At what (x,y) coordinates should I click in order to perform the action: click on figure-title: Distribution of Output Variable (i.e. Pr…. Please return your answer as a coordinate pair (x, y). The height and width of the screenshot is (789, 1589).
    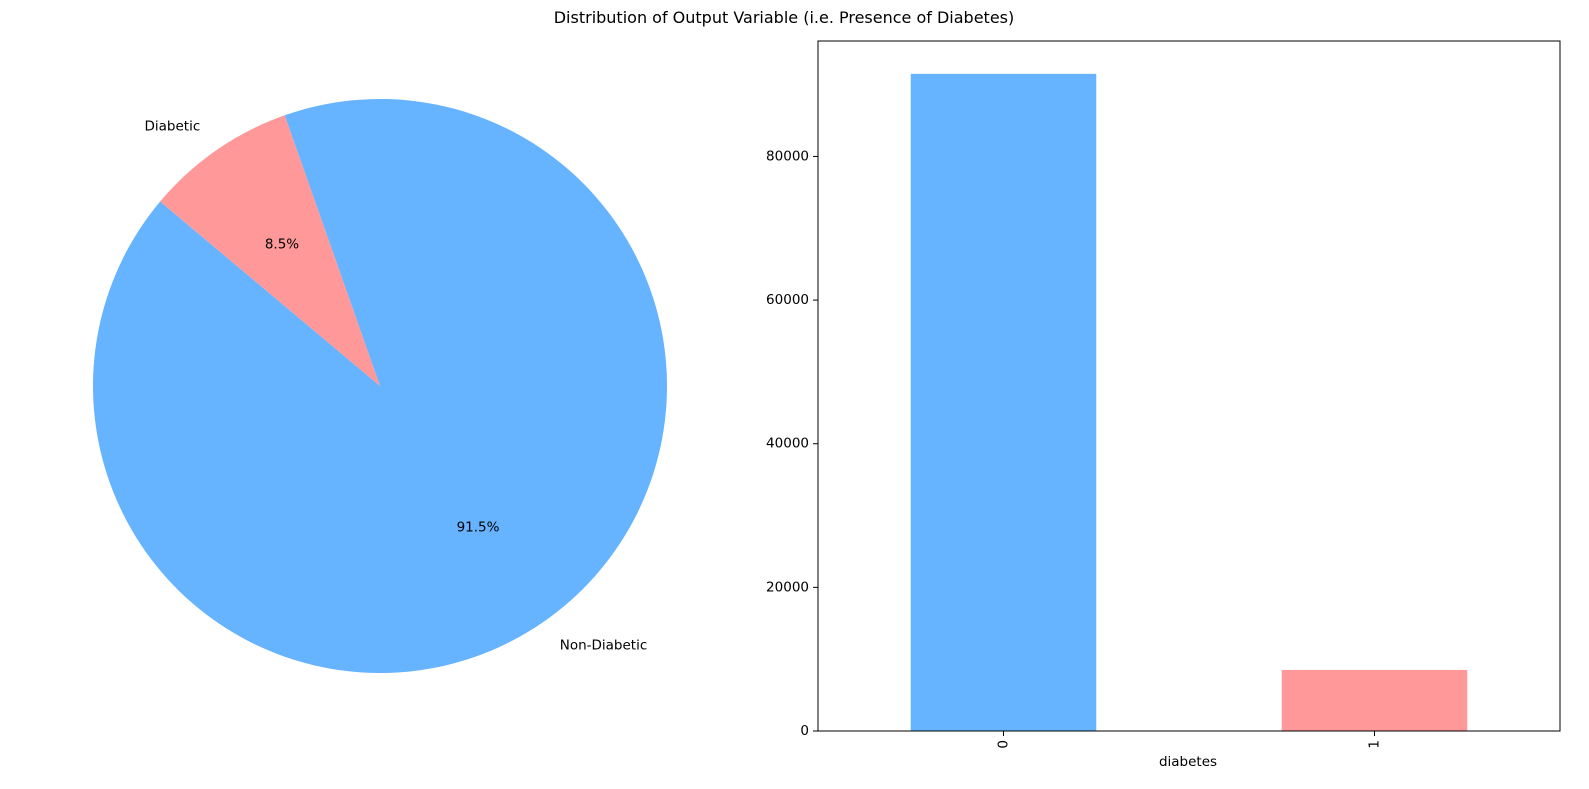
    Looking at the image, I should click on (784, 17).